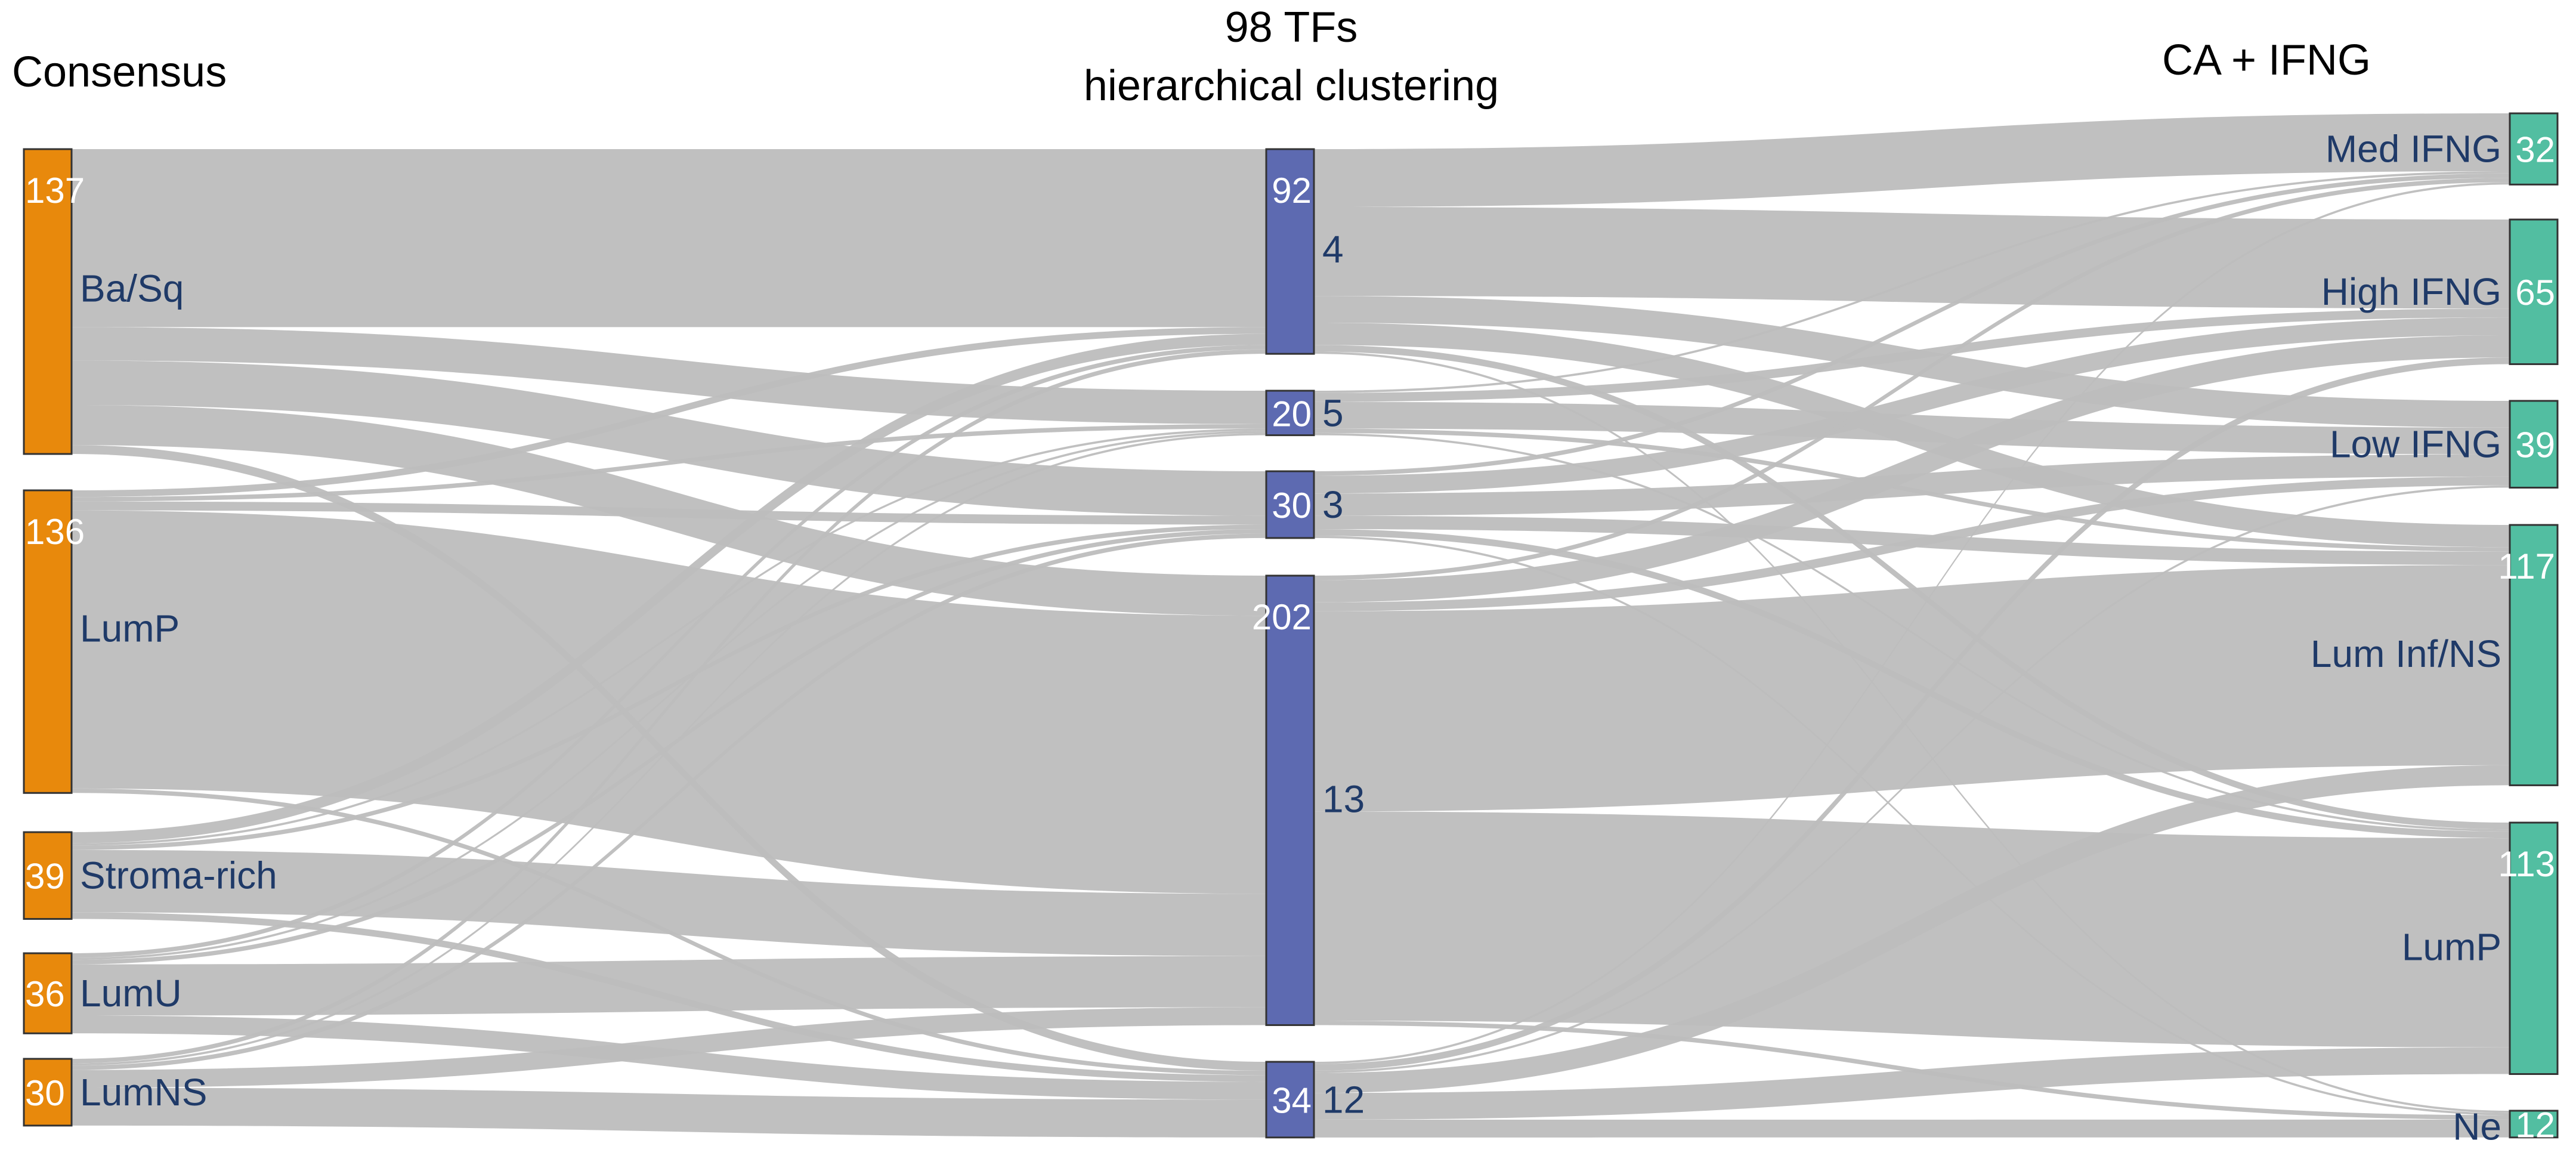 This screenshot has height=1168, width=2576. What do you see at coordinates (1343, 1099) in the screenshot?
I see `node-label-c12: 12` at bounding box center [1343, 1099].